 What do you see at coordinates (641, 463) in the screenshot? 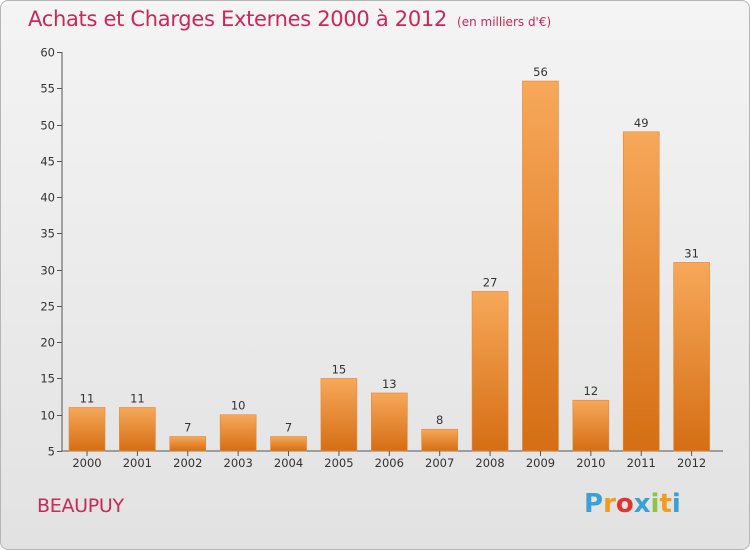
I see `x-tick-label: 2011` at bounding box center [641, 463].